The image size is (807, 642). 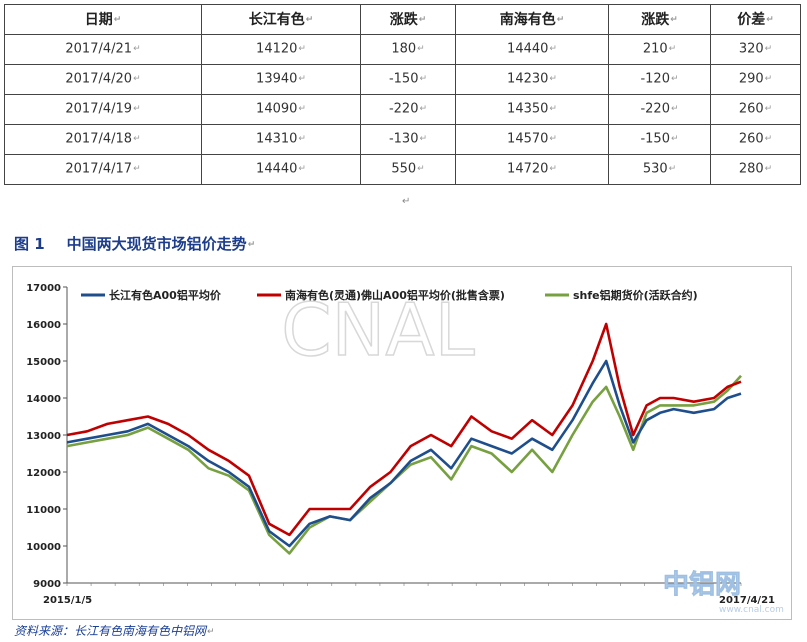 What do you see at coordinates (378, 330) in the screenshot?
I see `watermark-text: CNAL` at bounding box center [378, 330].